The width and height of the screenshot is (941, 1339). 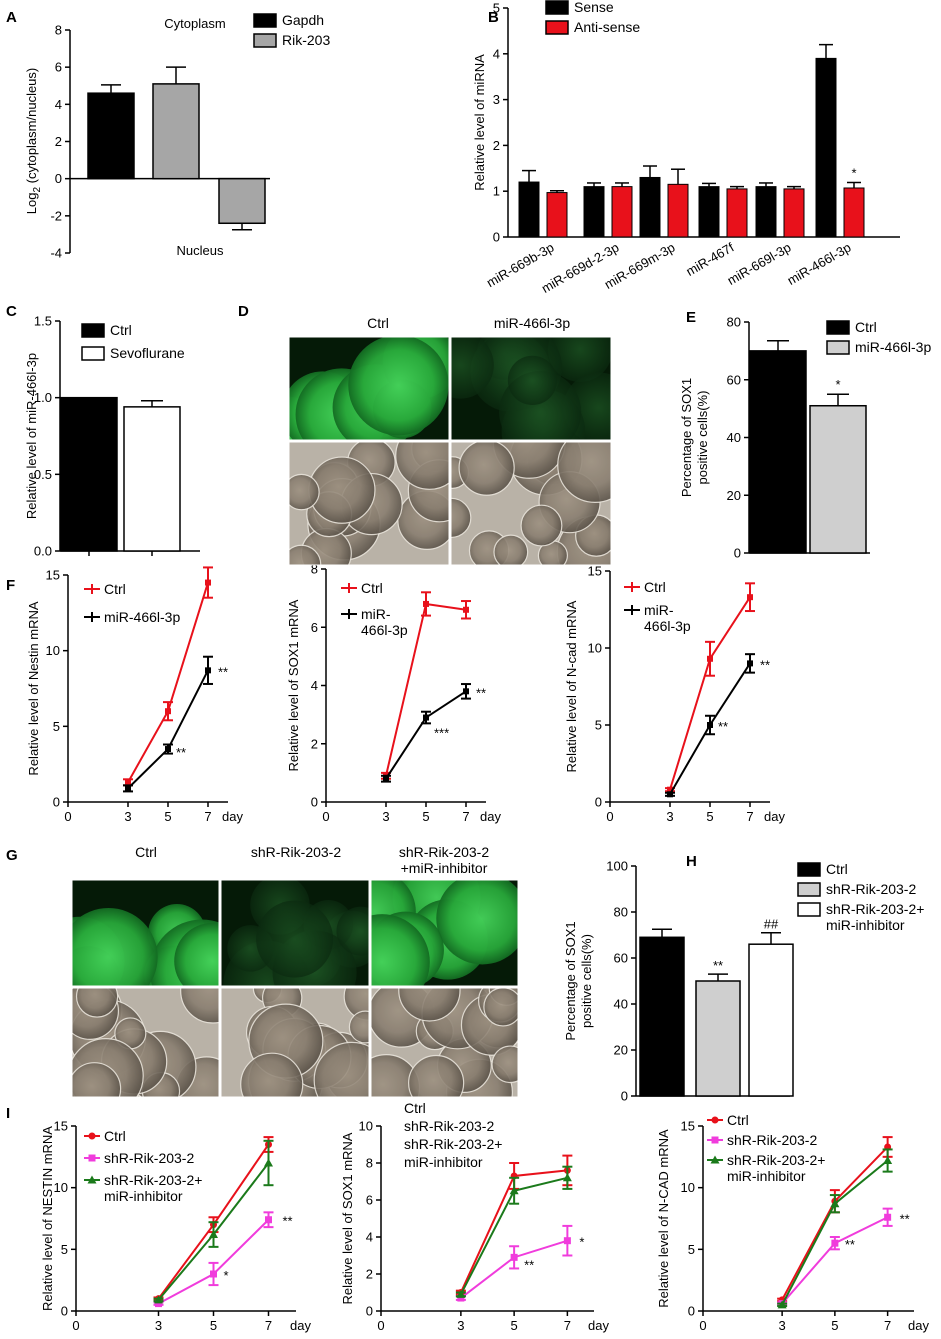 I want to click on panel-label-H: H, so click(x=691, y=861).